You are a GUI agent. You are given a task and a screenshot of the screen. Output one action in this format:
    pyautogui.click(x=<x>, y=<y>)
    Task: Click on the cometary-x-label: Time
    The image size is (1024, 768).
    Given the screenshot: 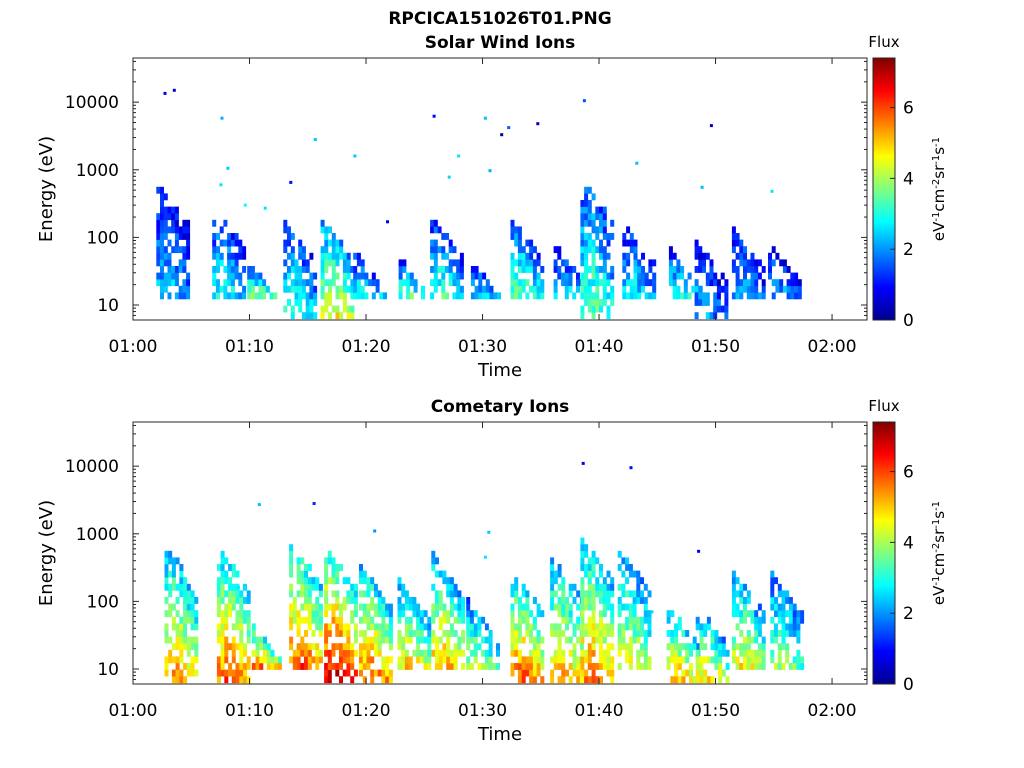 What is the action you would take?
    pyautogui.click(x=499, y=734)
    